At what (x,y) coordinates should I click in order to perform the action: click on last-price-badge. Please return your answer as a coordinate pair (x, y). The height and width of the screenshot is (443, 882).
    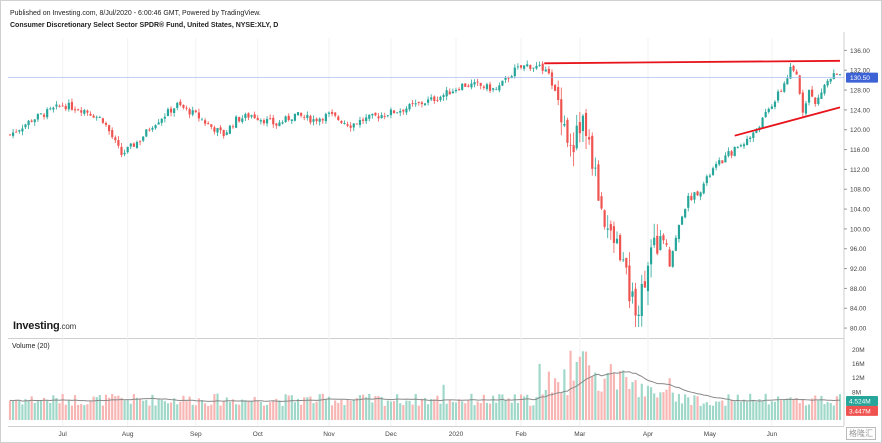
    Looking at the image, I should click on (862, 77).